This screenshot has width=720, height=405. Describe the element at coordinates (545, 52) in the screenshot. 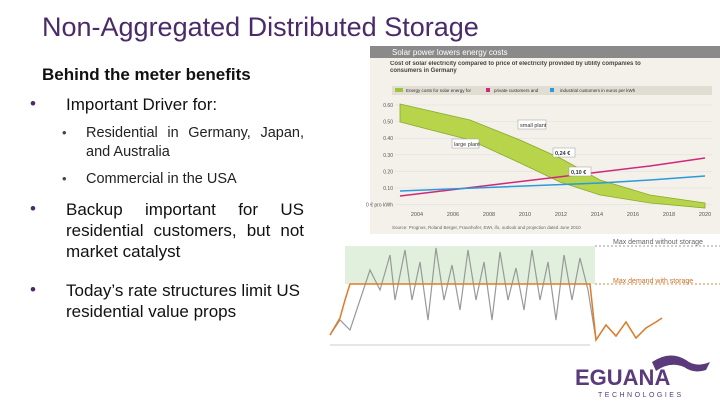

I see `figure1-header-bar` at that location.